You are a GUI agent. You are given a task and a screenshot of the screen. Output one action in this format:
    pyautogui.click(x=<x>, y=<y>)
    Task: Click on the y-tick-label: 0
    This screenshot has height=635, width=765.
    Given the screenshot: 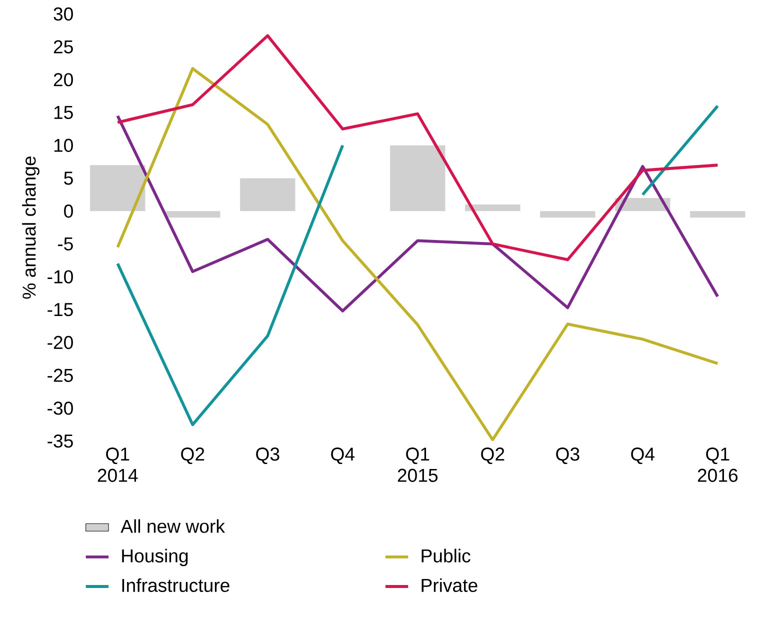 What is the action you would take?
    pyautogui.click(x=68, y=211)
    